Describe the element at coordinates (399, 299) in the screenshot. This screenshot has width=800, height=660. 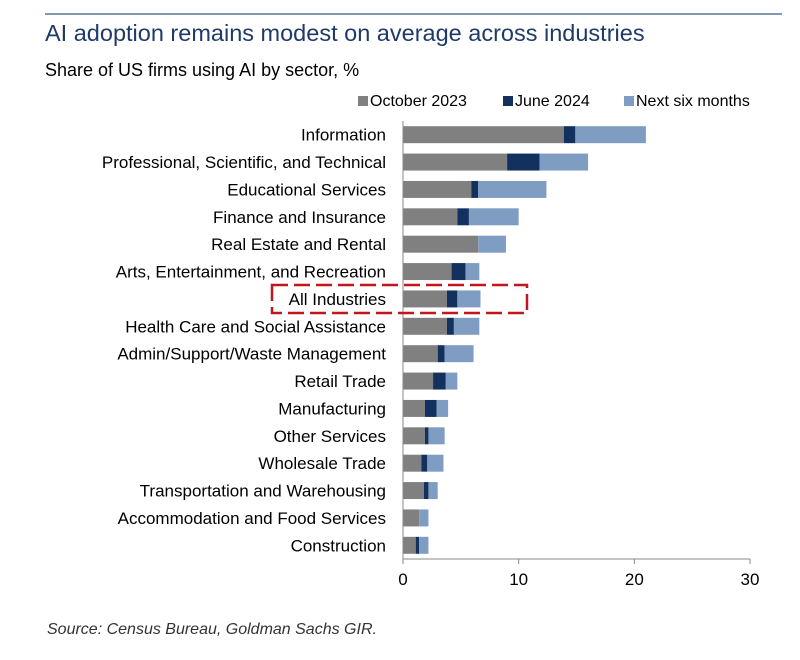
I see `highlight-box` at that location.